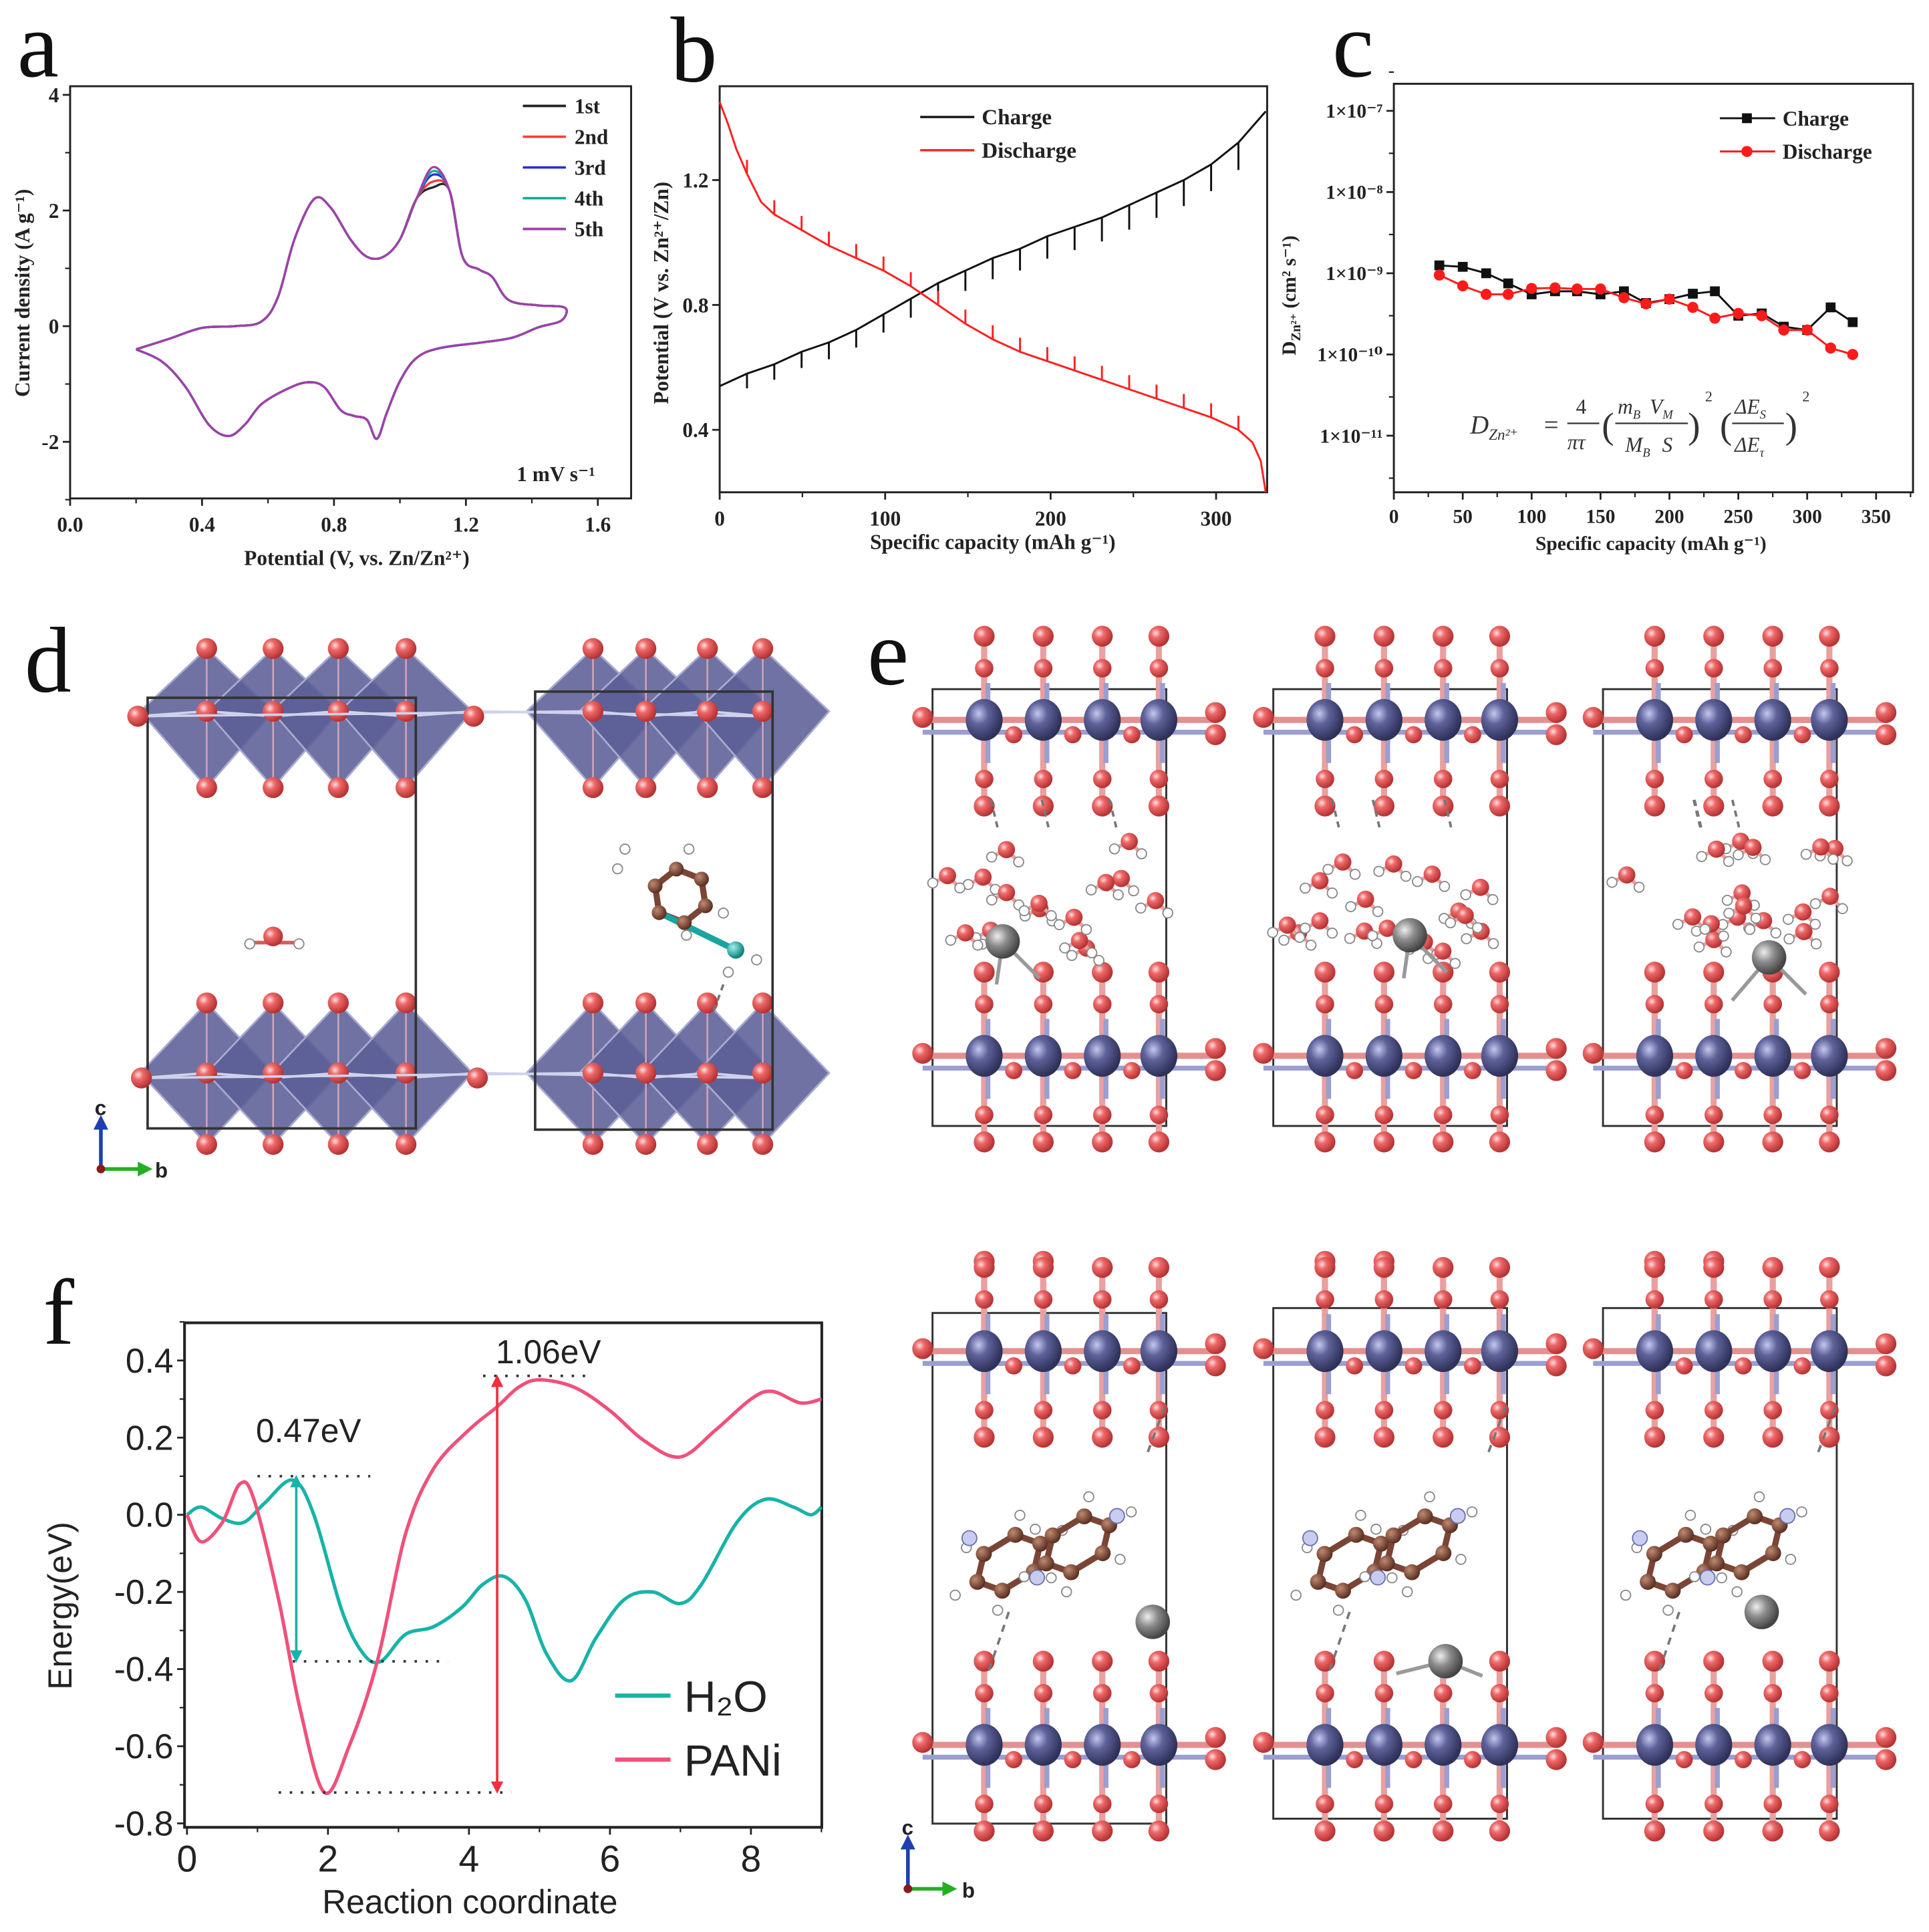  Describe the element at coordinates (1354, 111) in the screenshot. I see `y-tick-label: 1×10⁻⁷` at that location.